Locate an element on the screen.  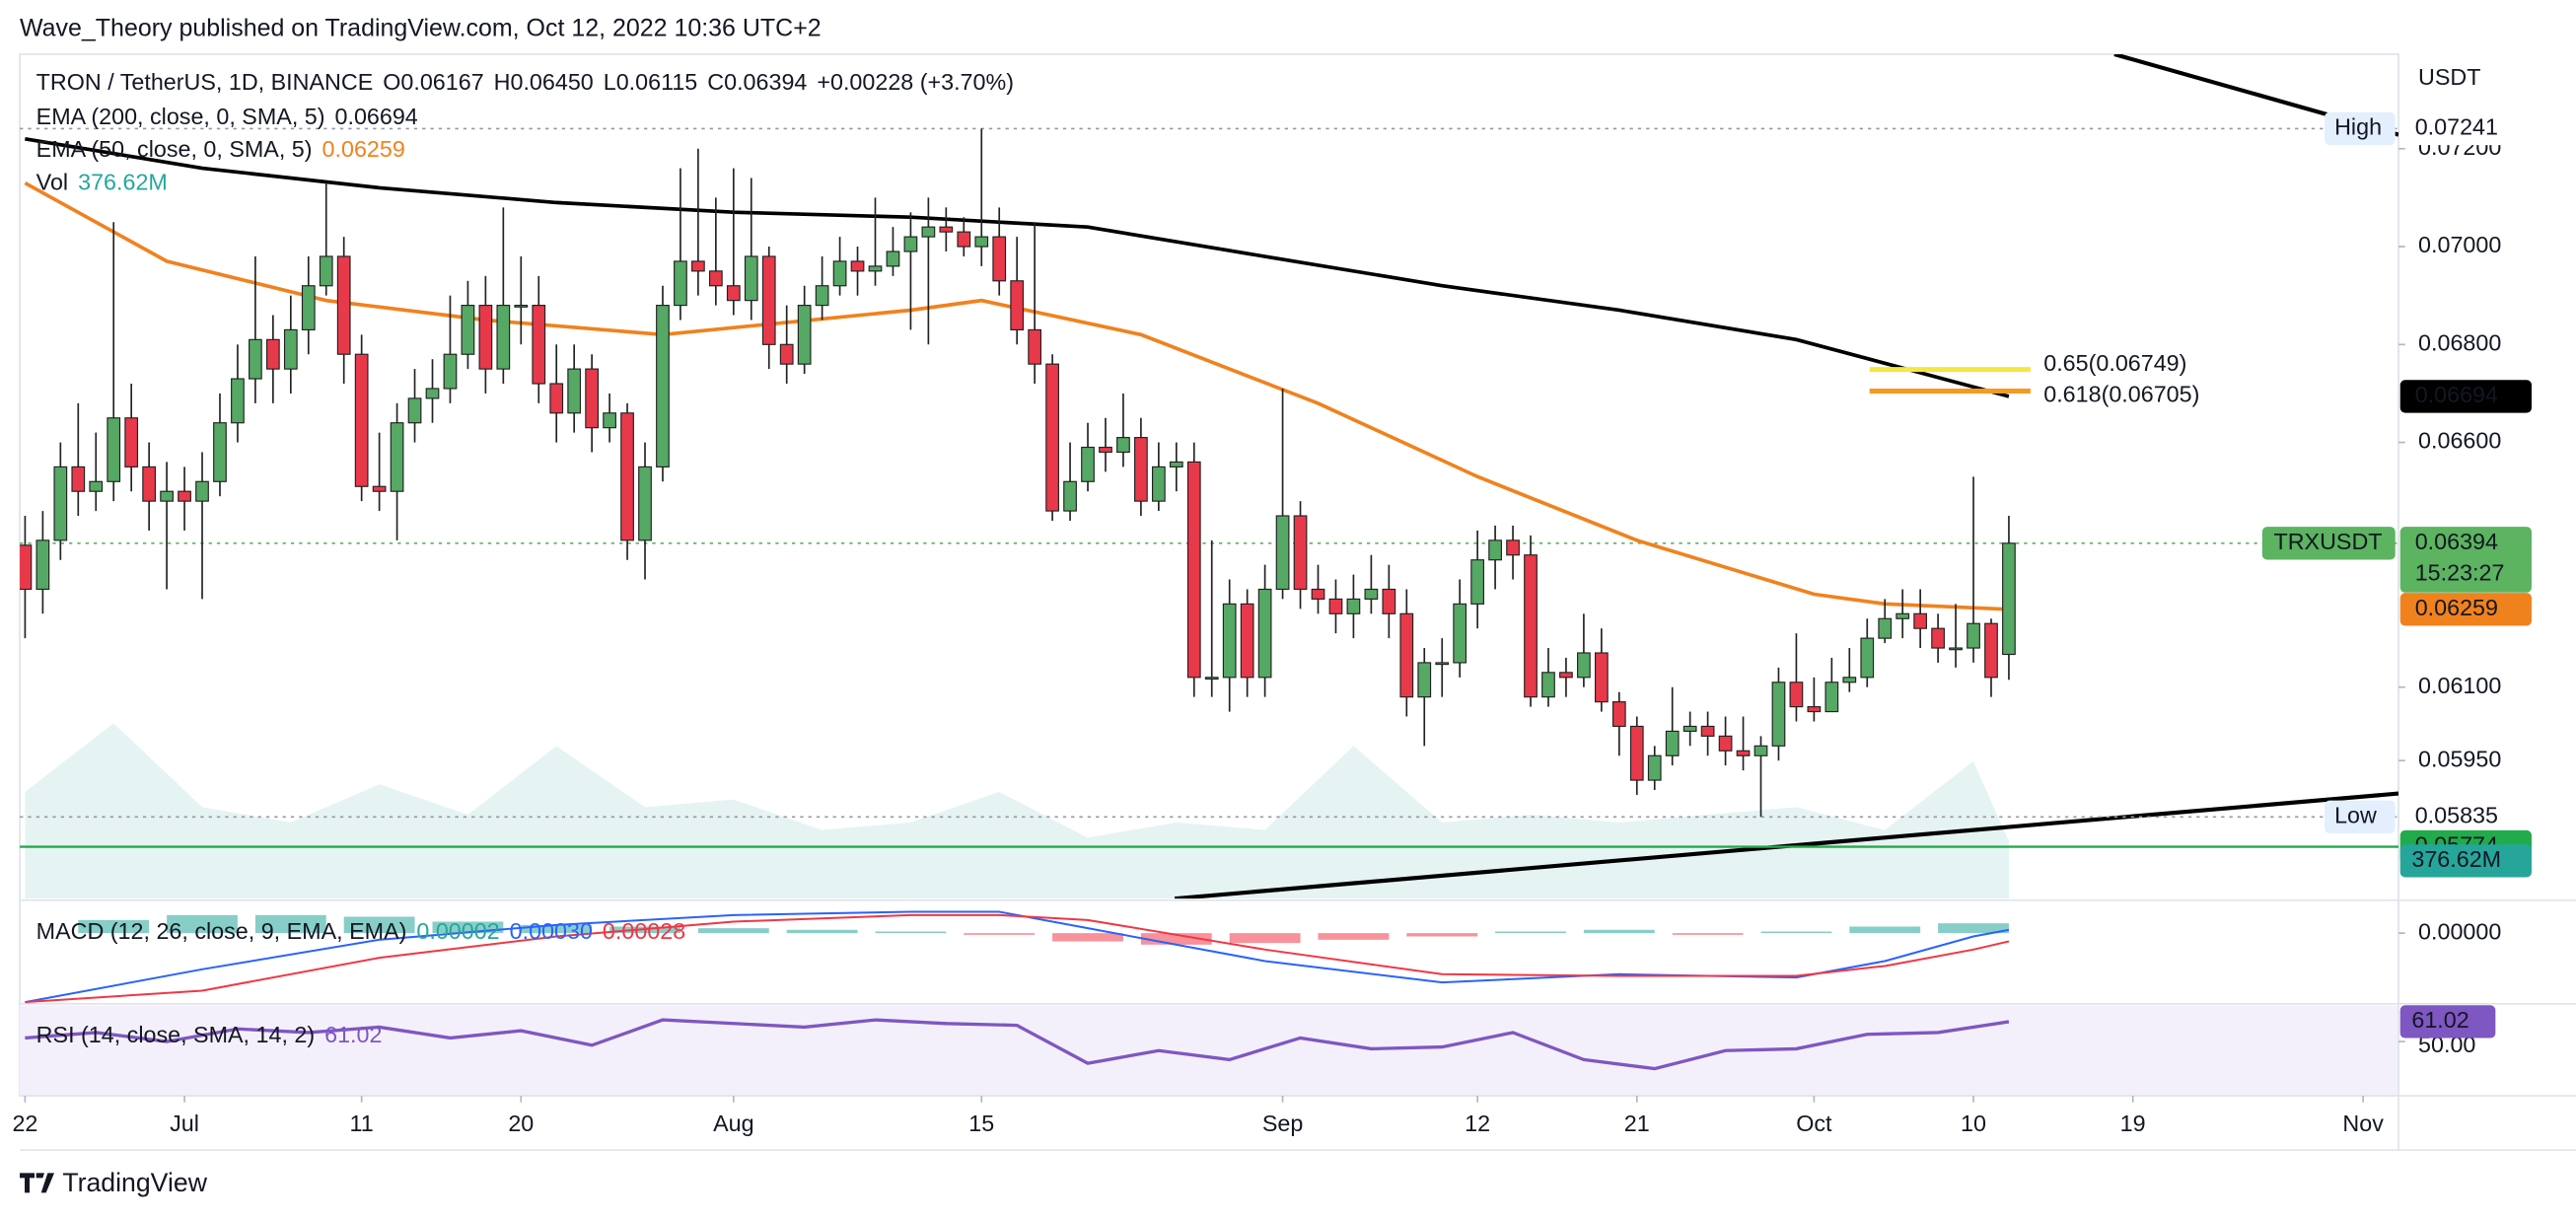
x-tick-label: Jul is located at coordinates (184, 1123).